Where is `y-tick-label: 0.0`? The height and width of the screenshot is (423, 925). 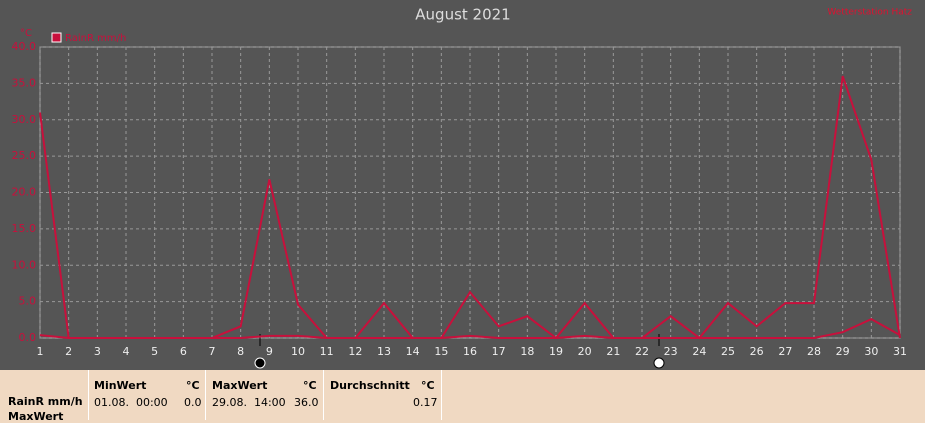
y-tick-label: 0.0 is located at coordinates (28, 337).